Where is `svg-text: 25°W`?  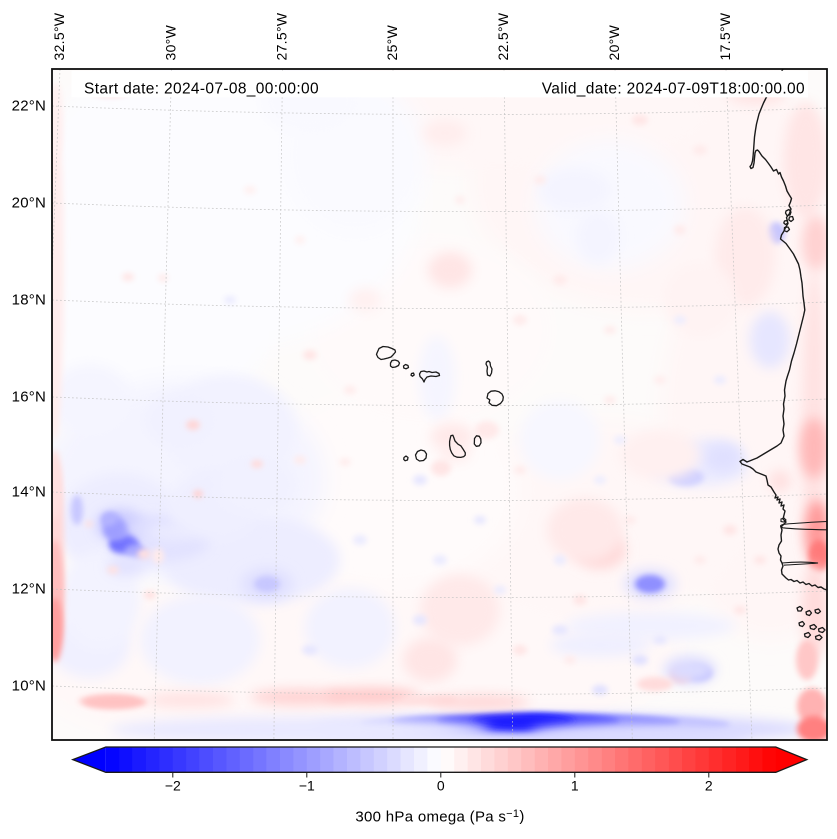 svg-text: 25°W is located at coordinates (392, 42).